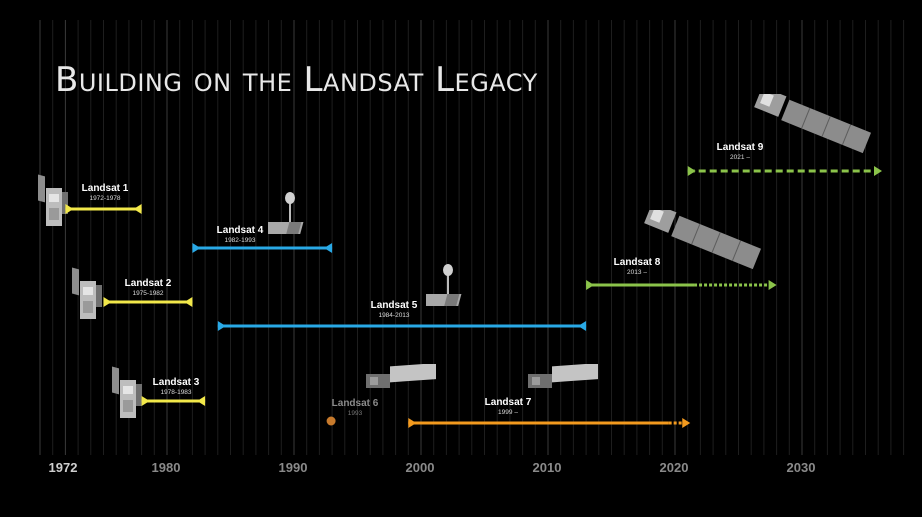  What do you see at coordinates (107, 302) in the screenshot?
I see `landsat-2-start-marker` at bounding box center [107, 302].